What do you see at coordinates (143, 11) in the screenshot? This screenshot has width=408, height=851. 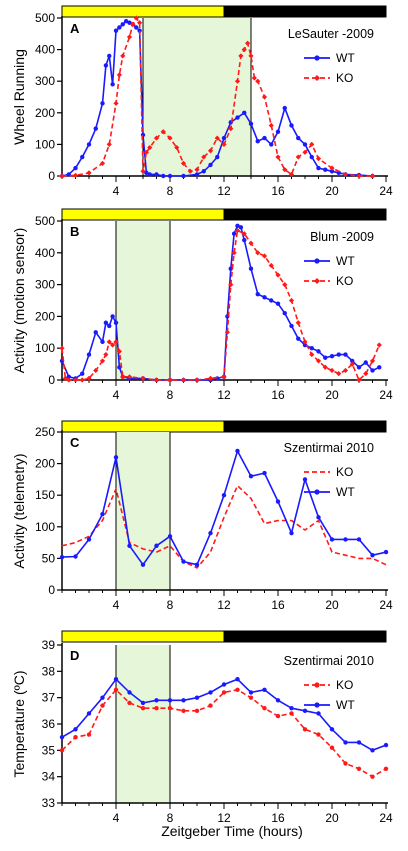 I see `light-phase-bar` at bounding box center [143, 11].